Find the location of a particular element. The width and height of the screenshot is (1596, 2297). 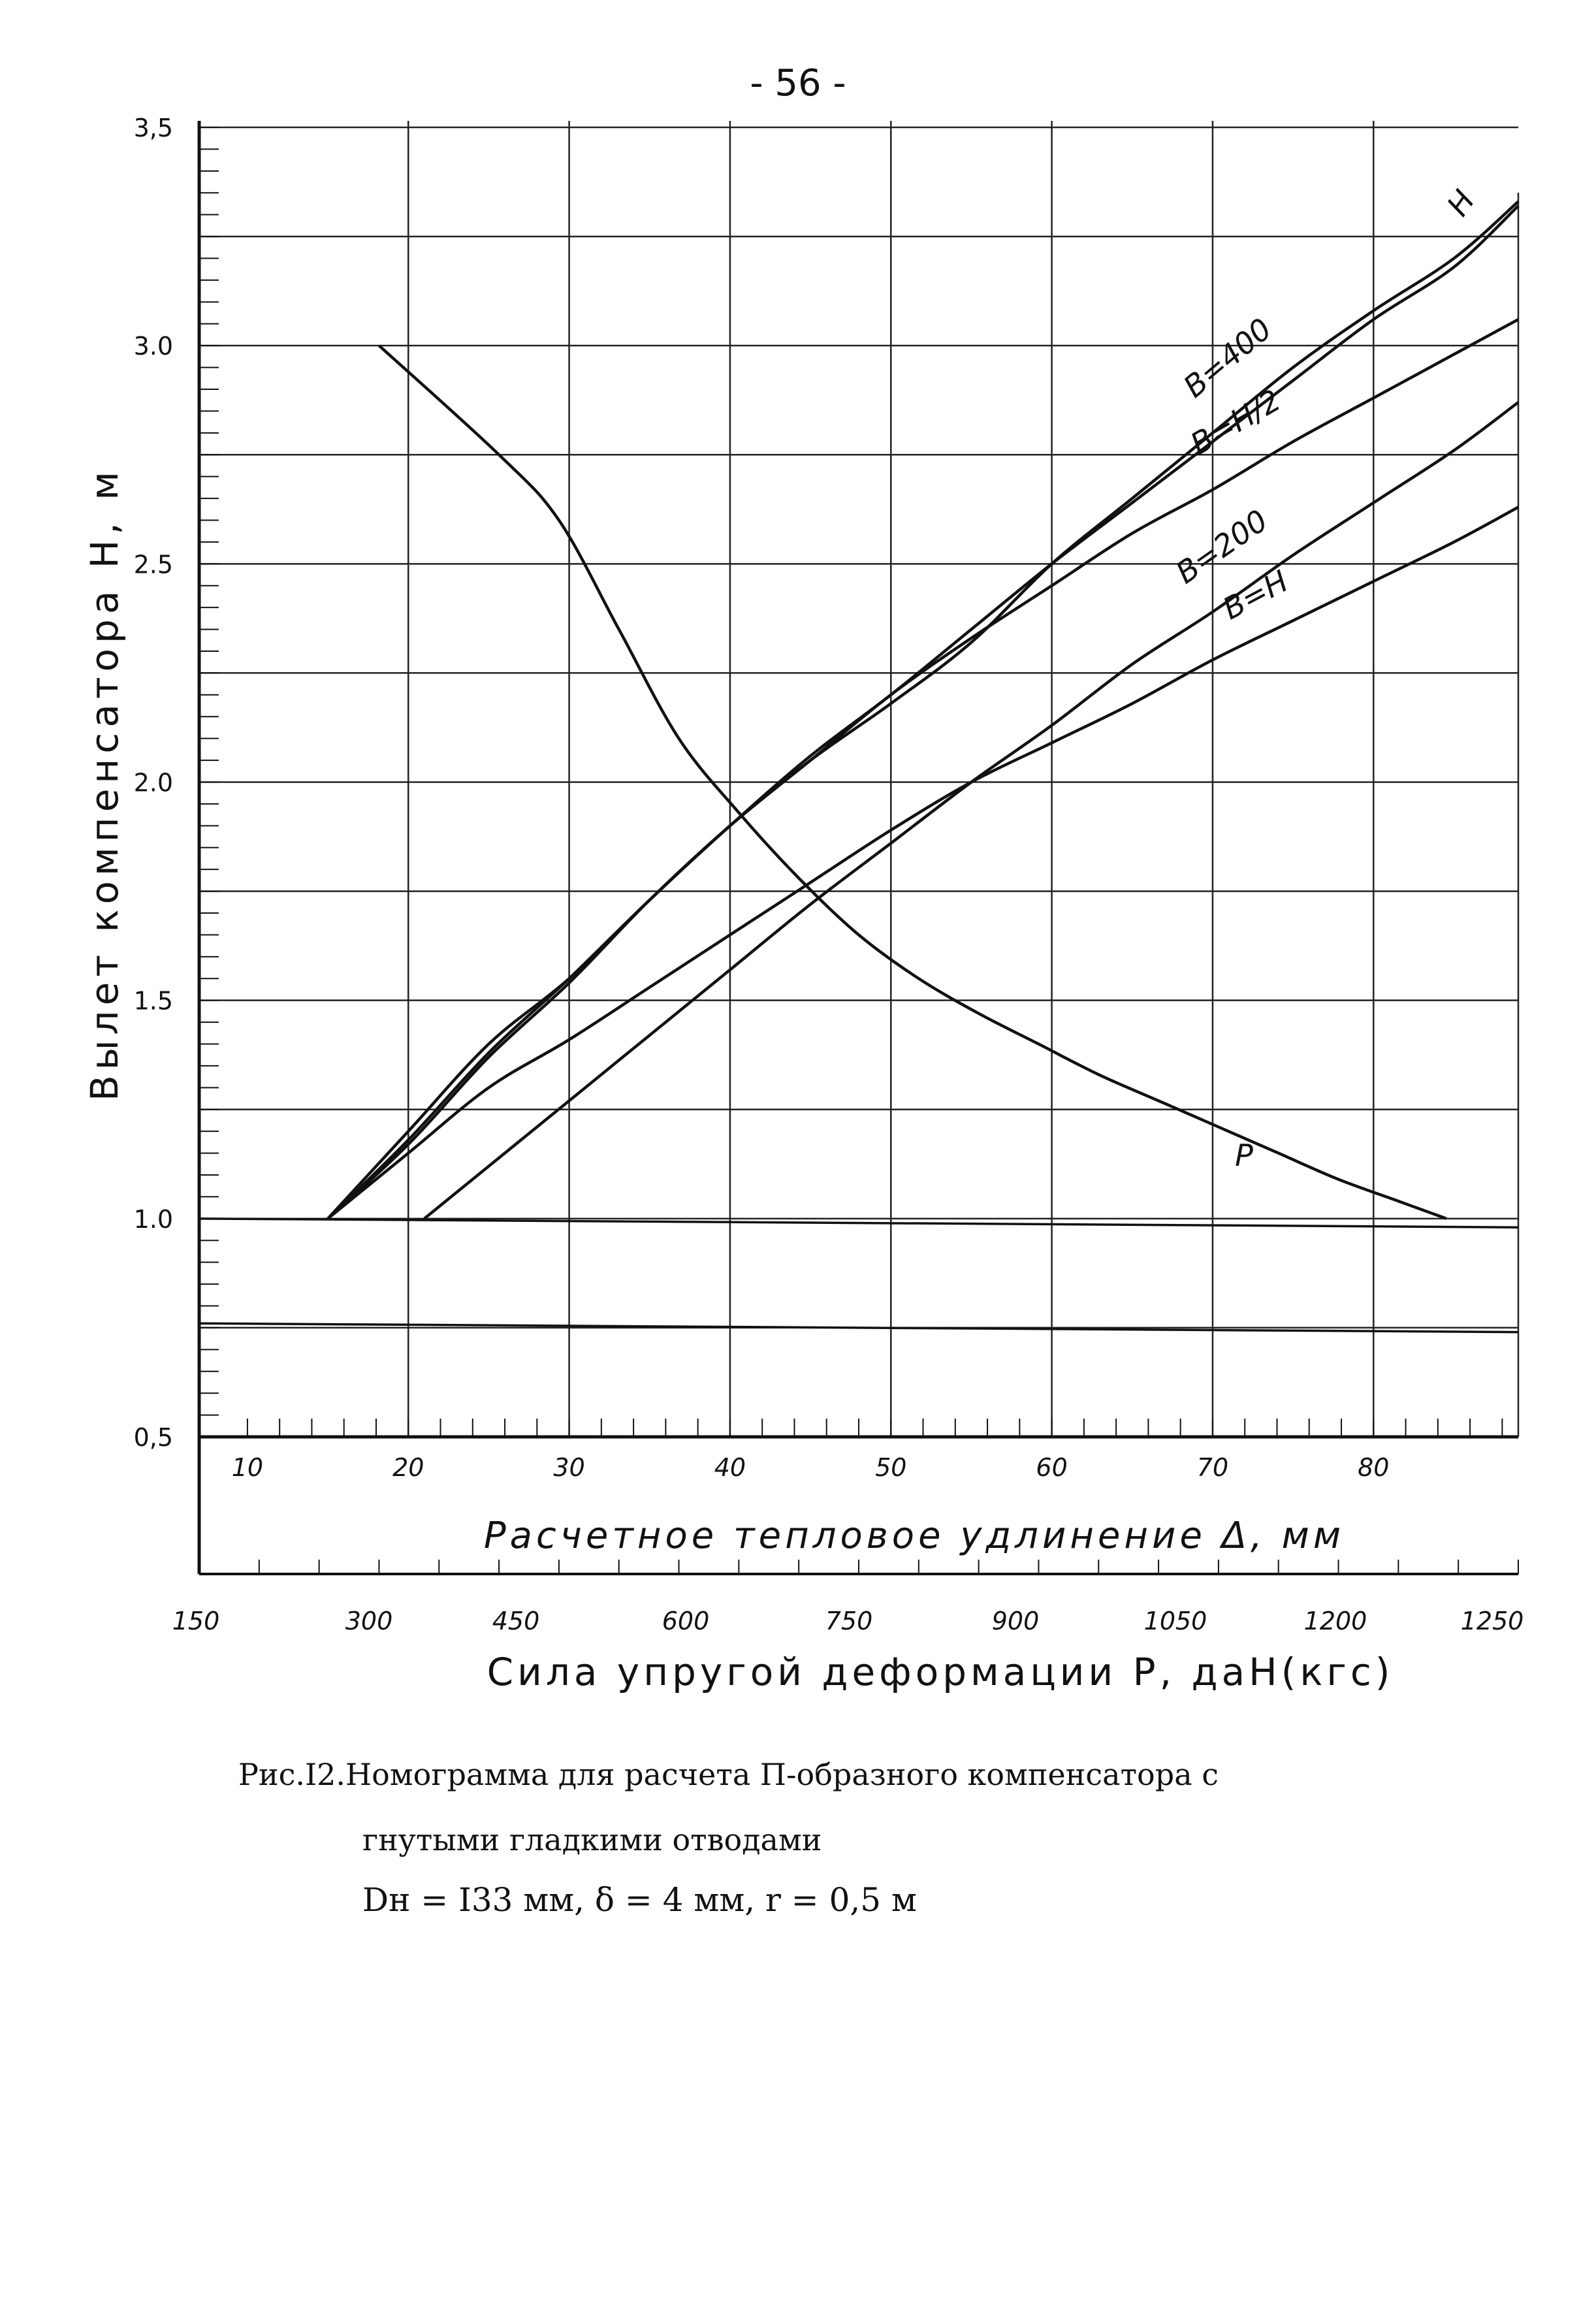

x2-tick-label: 900 is located at coordinates (1016, 1621).